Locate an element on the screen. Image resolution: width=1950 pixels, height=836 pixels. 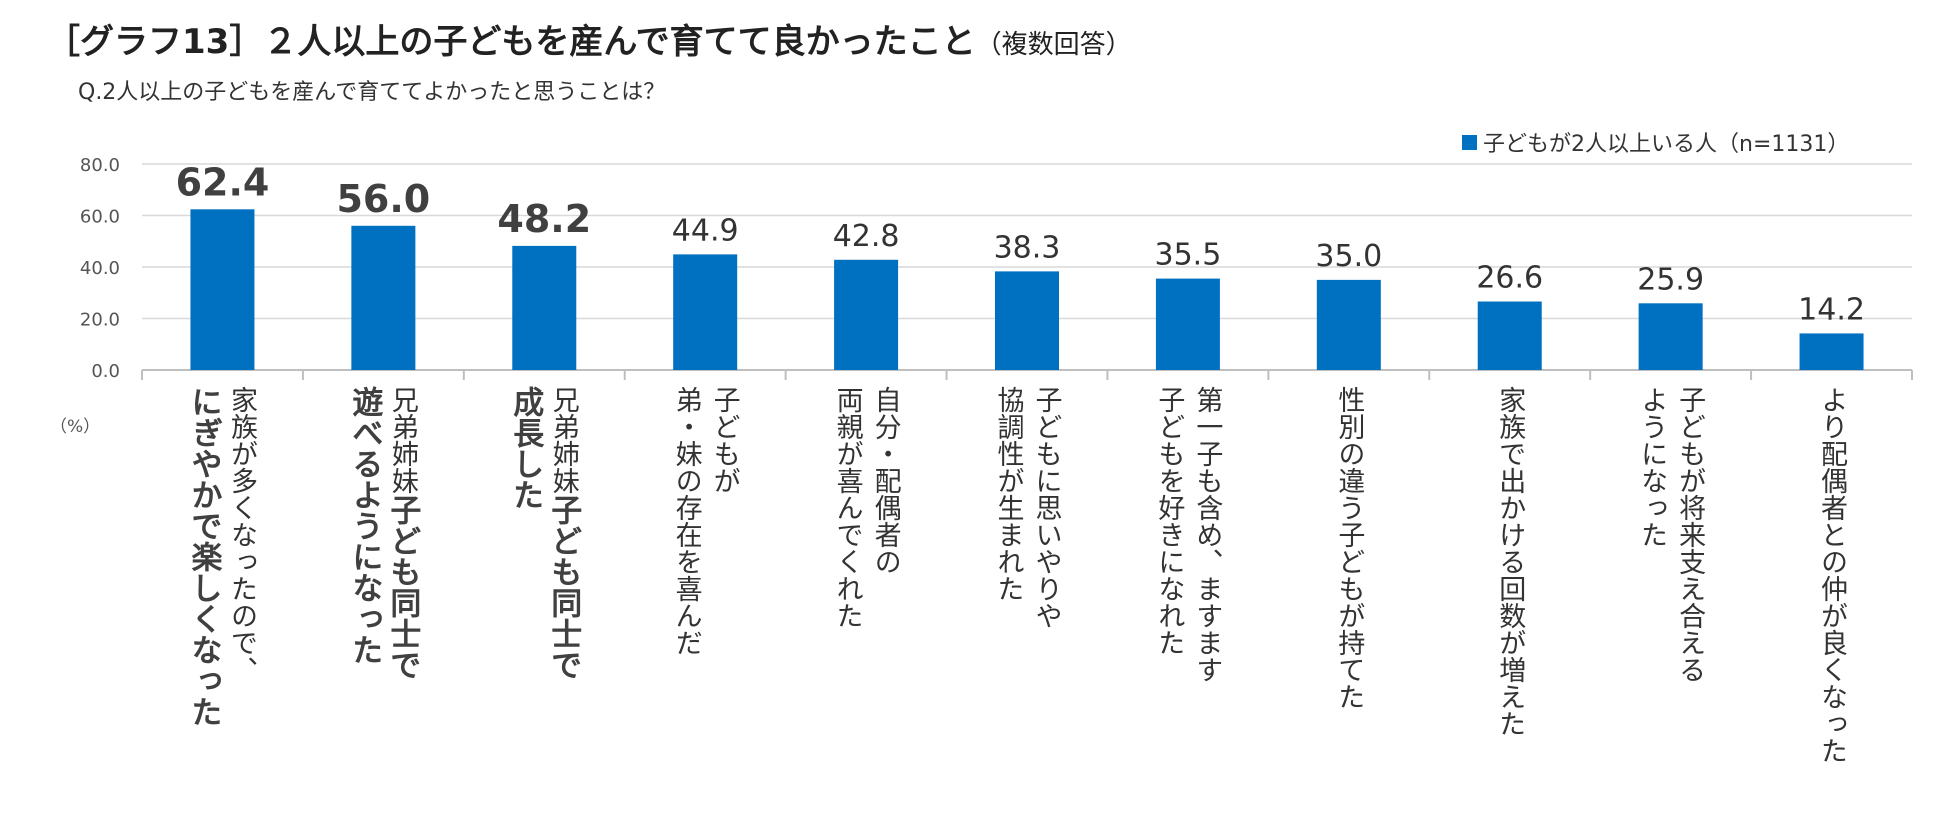
category-label: 自分・配偶者の is located at coordinates (886, 480).